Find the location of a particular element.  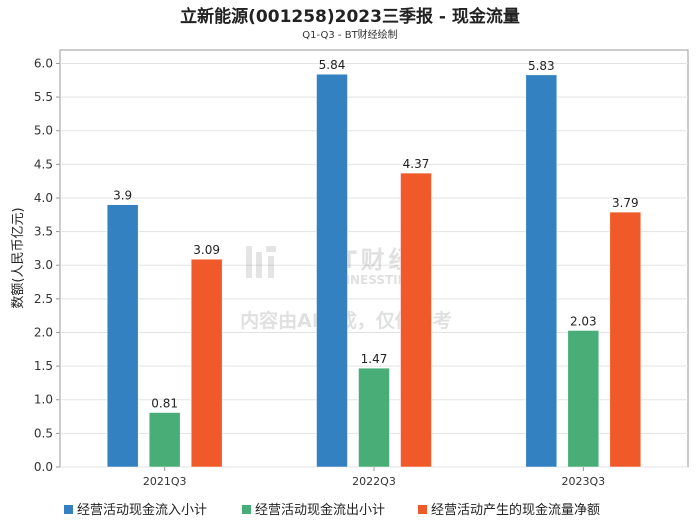

bar-value-label: 3.79 is located at coordinates (625, 203).